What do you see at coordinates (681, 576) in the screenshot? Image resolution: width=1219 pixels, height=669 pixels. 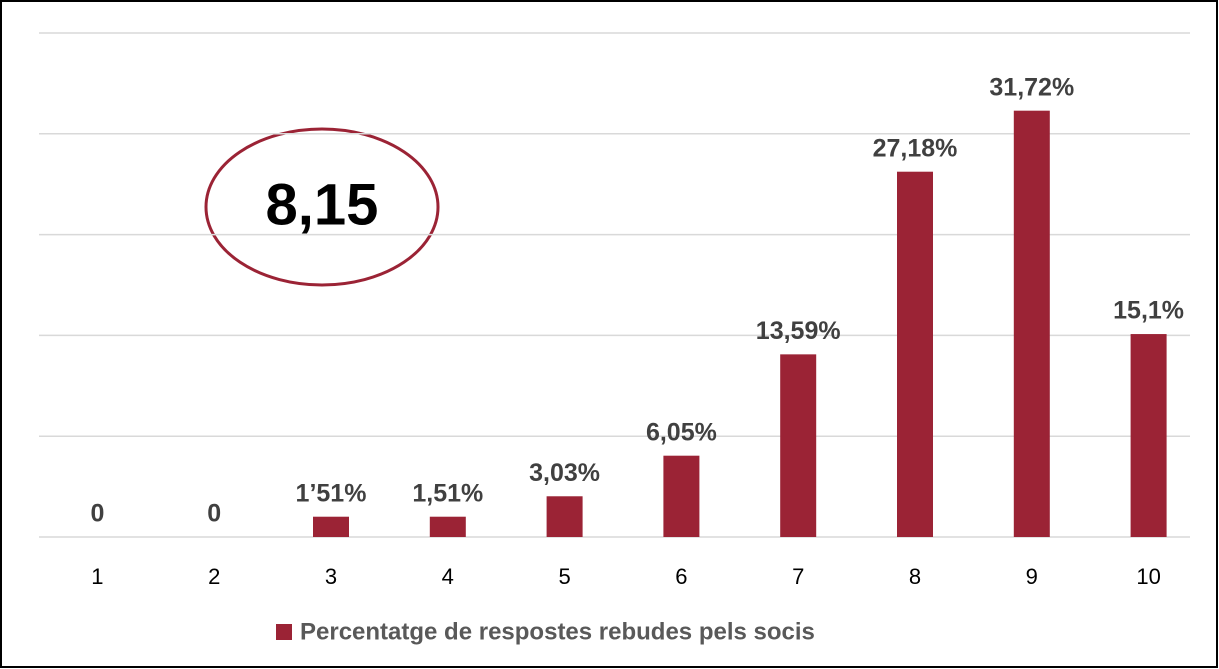 I see `x-tick-label: 6` at bounding box center [681, 576].